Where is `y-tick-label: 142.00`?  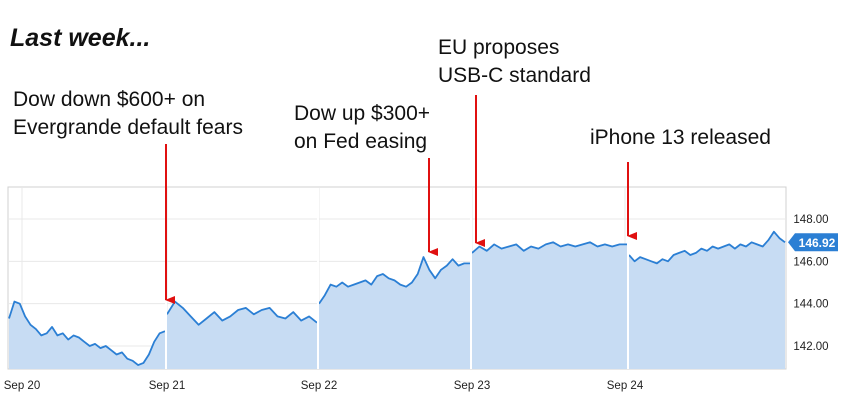
y-tick-label: 142.00 is located at coordinates (810, 347).